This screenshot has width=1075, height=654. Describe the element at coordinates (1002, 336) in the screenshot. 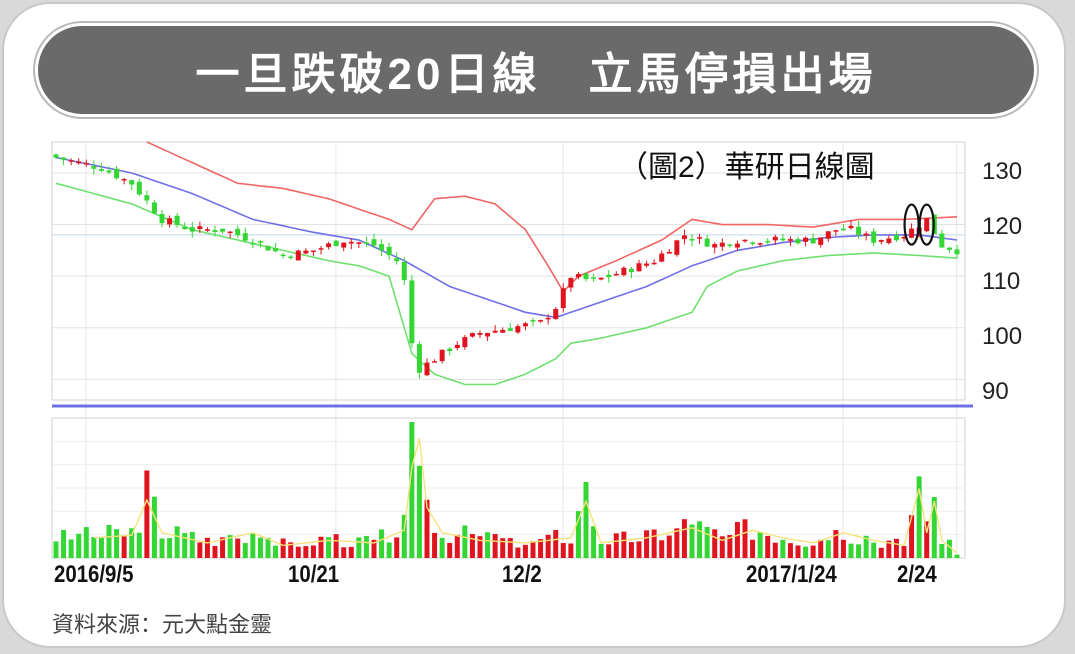

I see `y-tick-label: 100` at that location.